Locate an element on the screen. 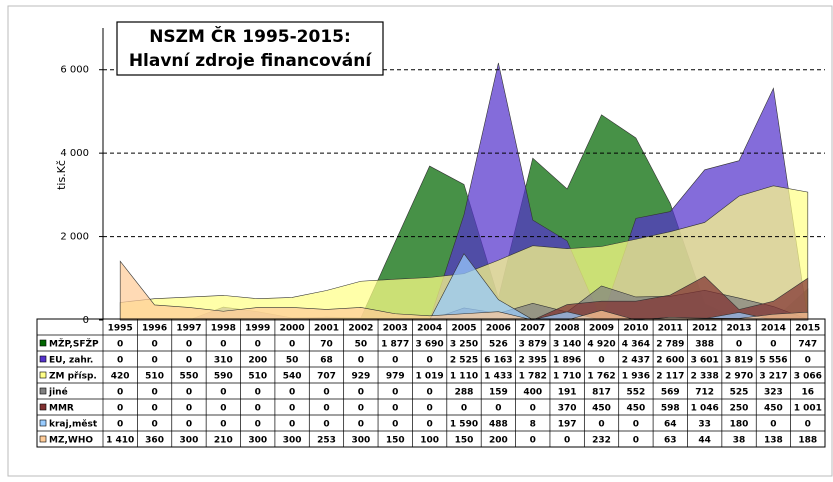 This screenshot has height=482, width=833. table-cell: 2 525 is located at coordinates (464, 361).